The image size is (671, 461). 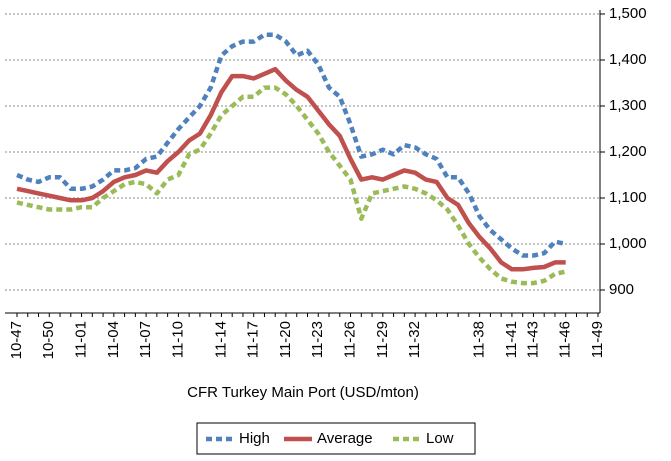 I want to click on x-tick-label: 11-41, so click(x=511, y=339).